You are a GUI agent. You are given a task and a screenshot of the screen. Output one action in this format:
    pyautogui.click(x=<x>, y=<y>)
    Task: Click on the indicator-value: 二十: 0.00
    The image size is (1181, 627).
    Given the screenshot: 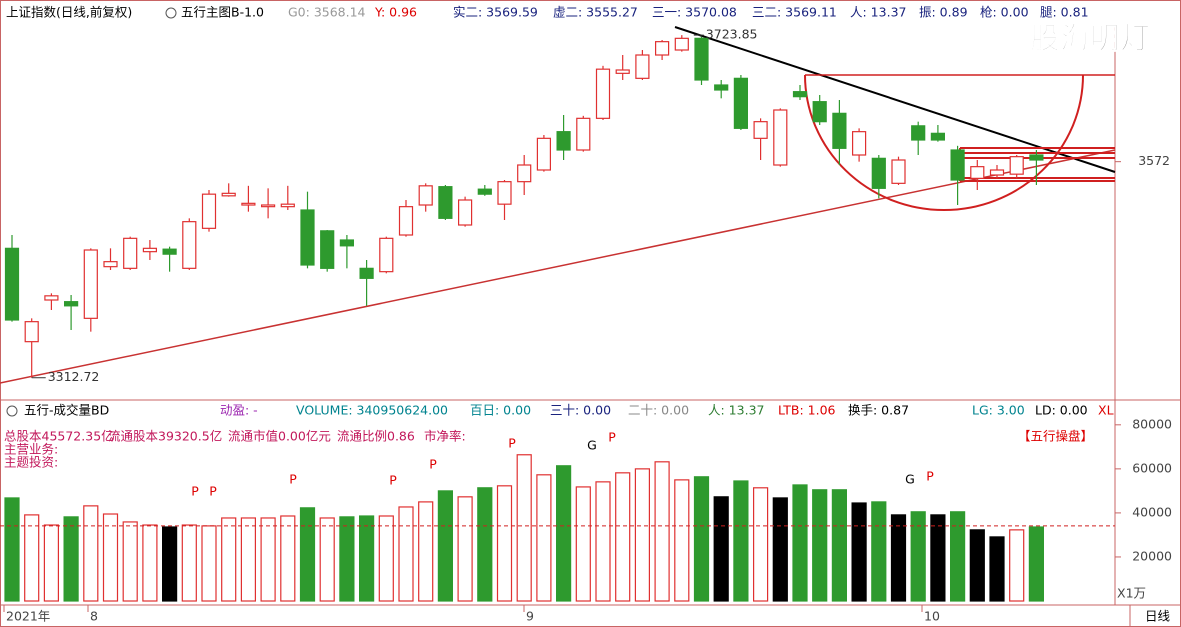 What is the action you would take?
    pyautogui.click(x=658, y=410)
    